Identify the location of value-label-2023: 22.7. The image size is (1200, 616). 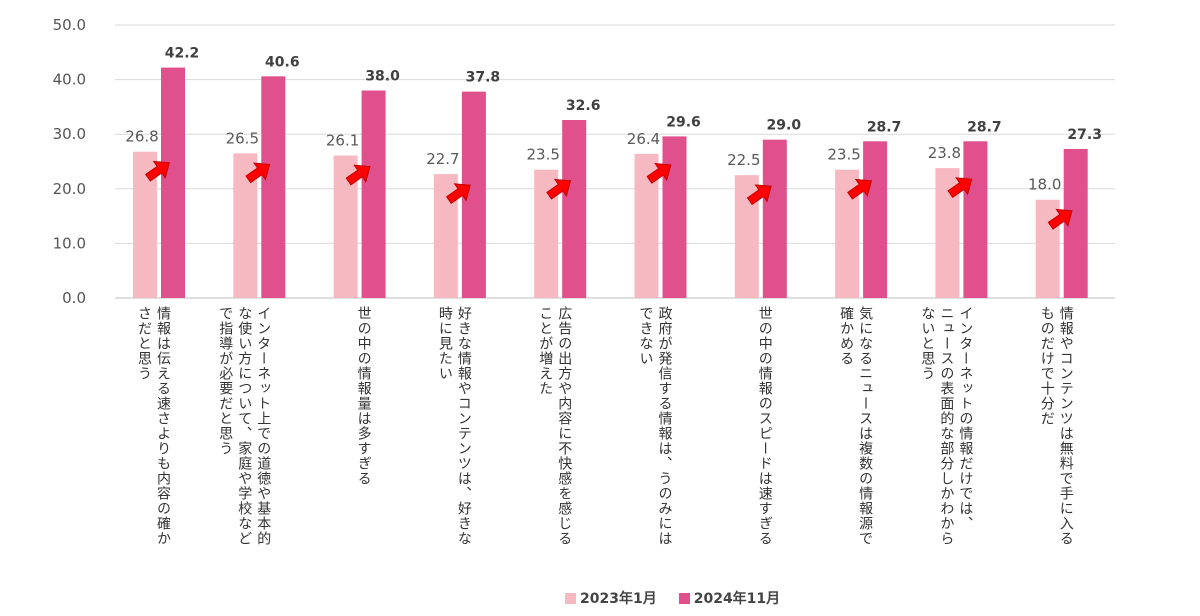
(442, 159).